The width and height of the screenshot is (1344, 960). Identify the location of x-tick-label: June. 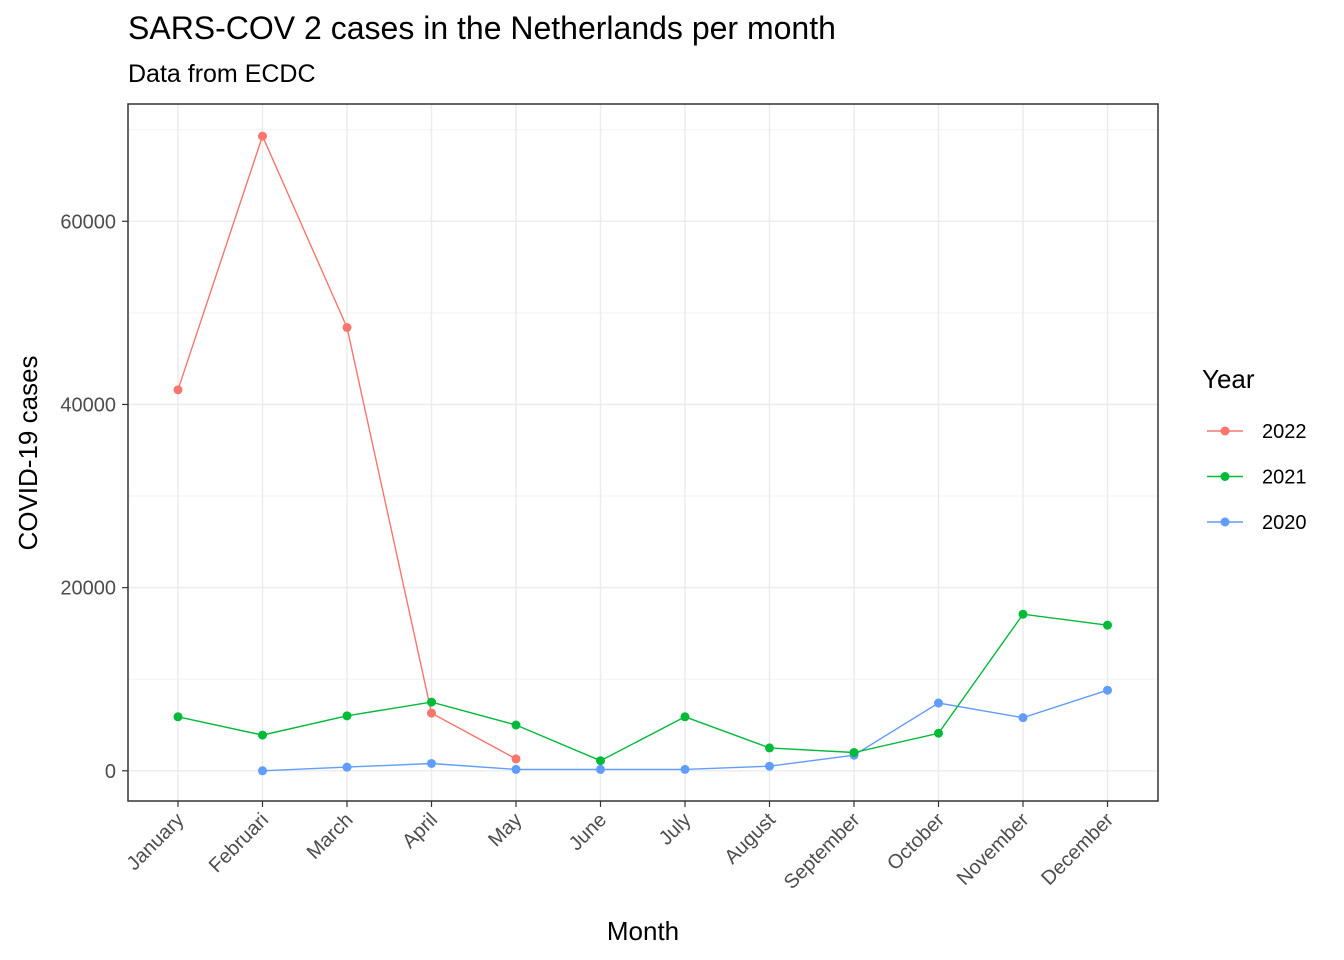
(588, 832).